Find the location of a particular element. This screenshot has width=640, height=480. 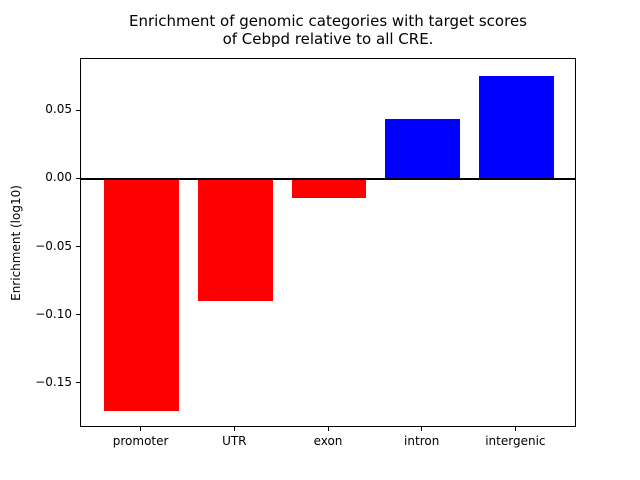

y-tick-label: −0.15 is located at coordinates (53, 381).